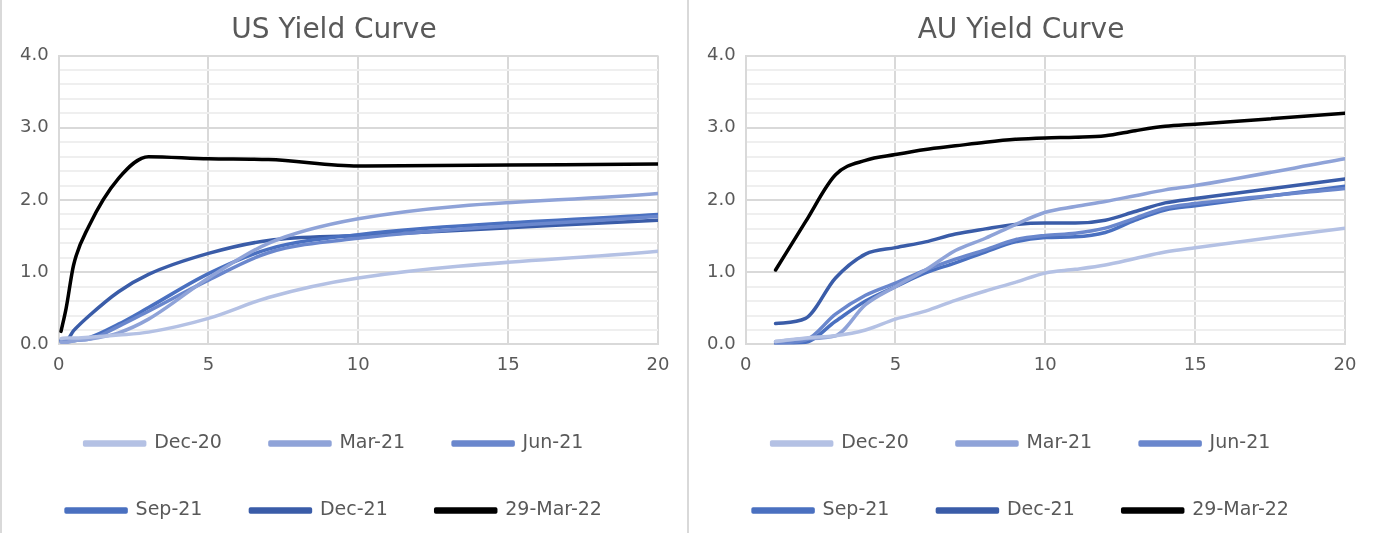  What do you see at coordinates (334, 29) in the screenshot?
I see `chart-title: US Yield Curve` at bounding box center [334, 29].